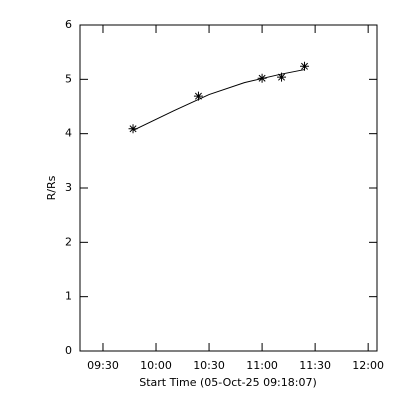 The width and height of the screenshot is (400, 404). I want to click on y-tick-label: 3, so click(68, 187).